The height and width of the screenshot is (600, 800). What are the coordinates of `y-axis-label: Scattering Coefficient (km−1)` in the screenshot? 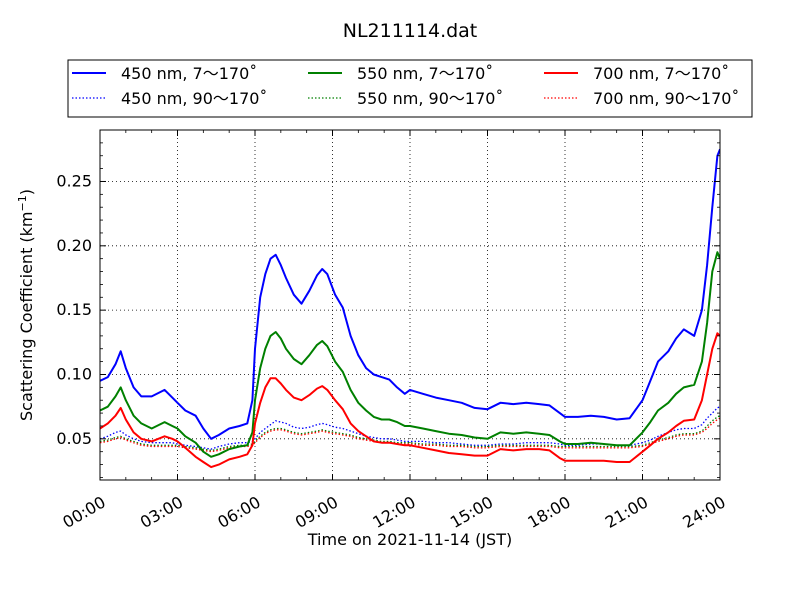 It's located at (26, 305).